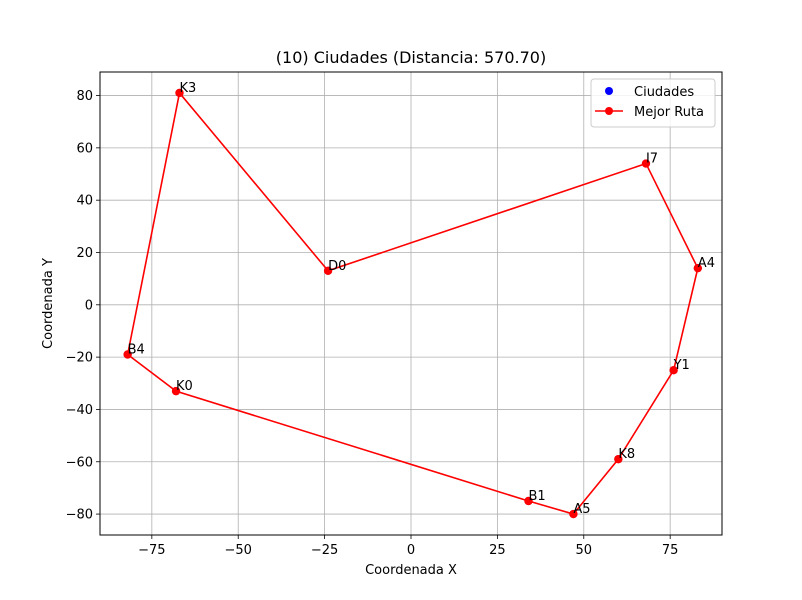 This screenshot has width=802, height=600. I want to click on x-tick-label: 25, so click(497, 550).